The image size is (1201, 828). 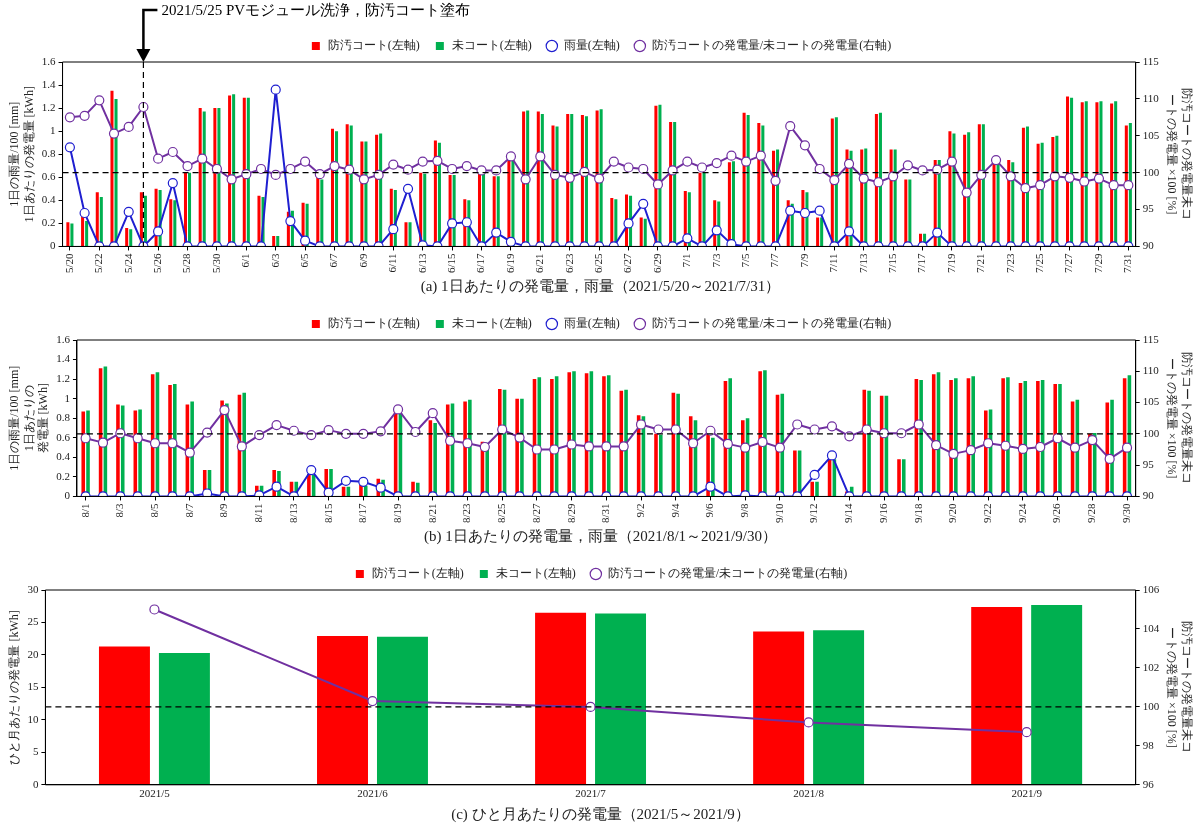 I want to click on x-tick-label: 7/7, so click(x=774, y=260).